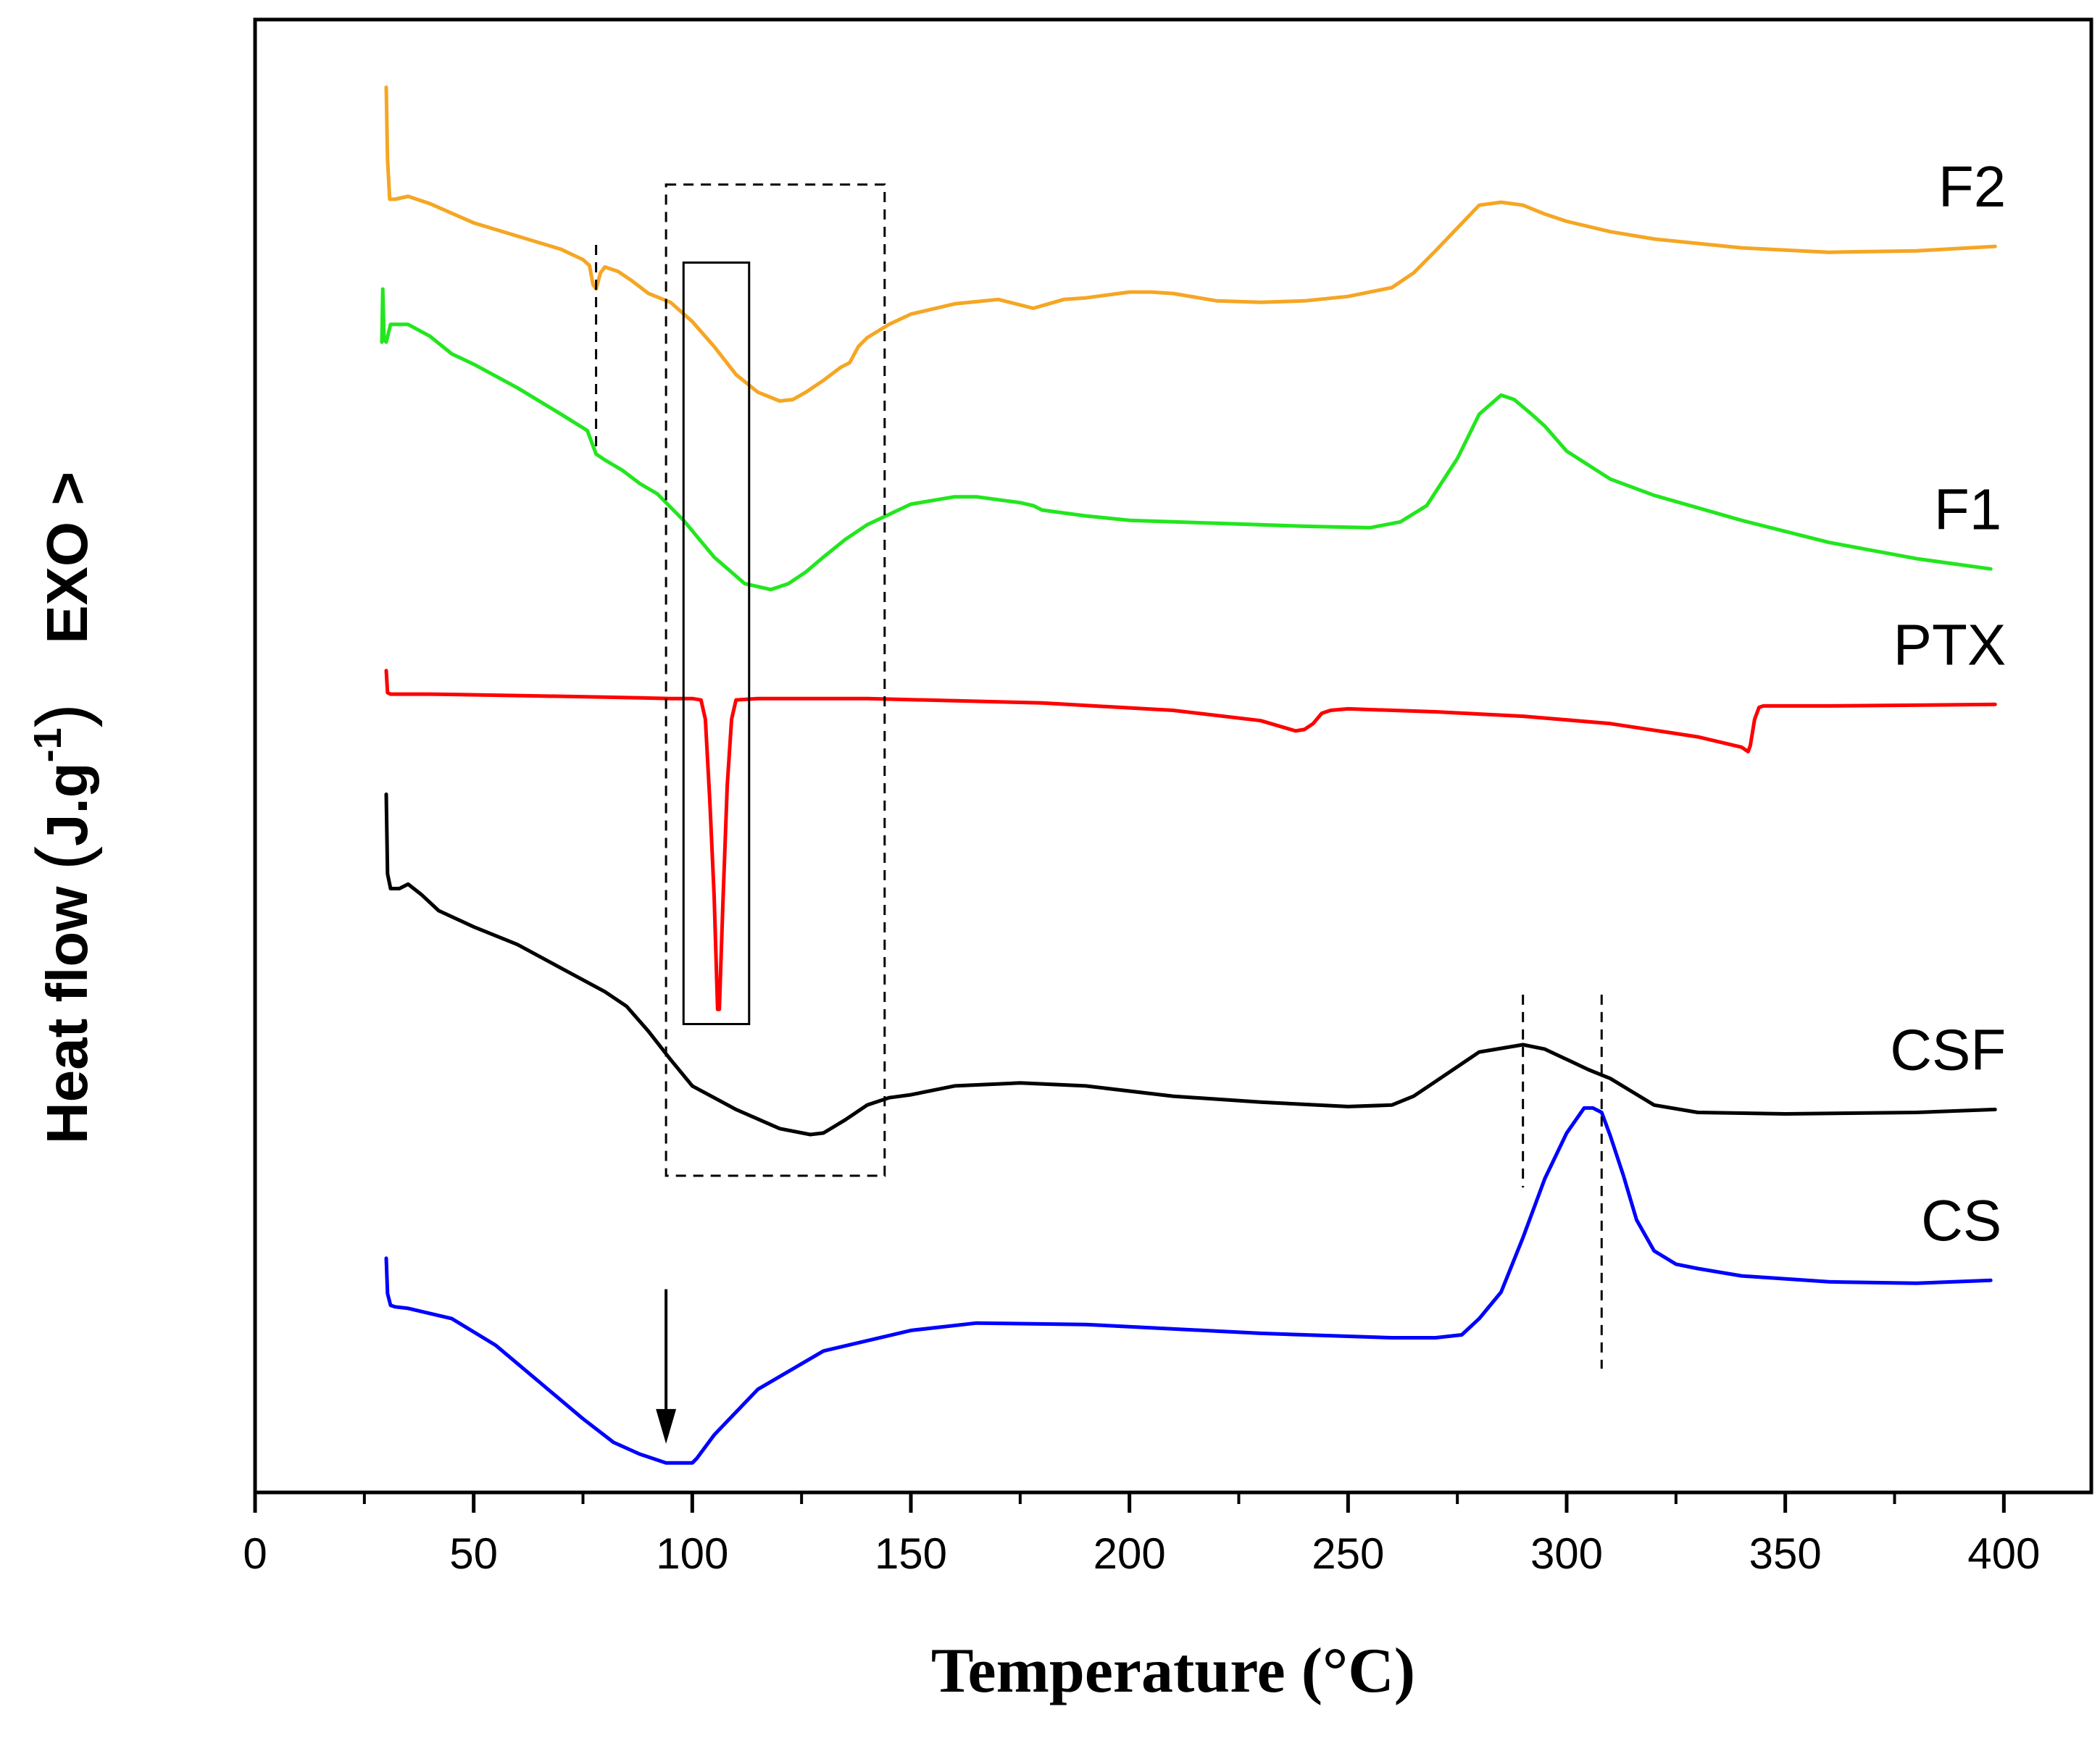  Describe the element at coordinates (1173, 1671) in the screenshot. I see `x-axis-label: Temperature (°C)` at that location.